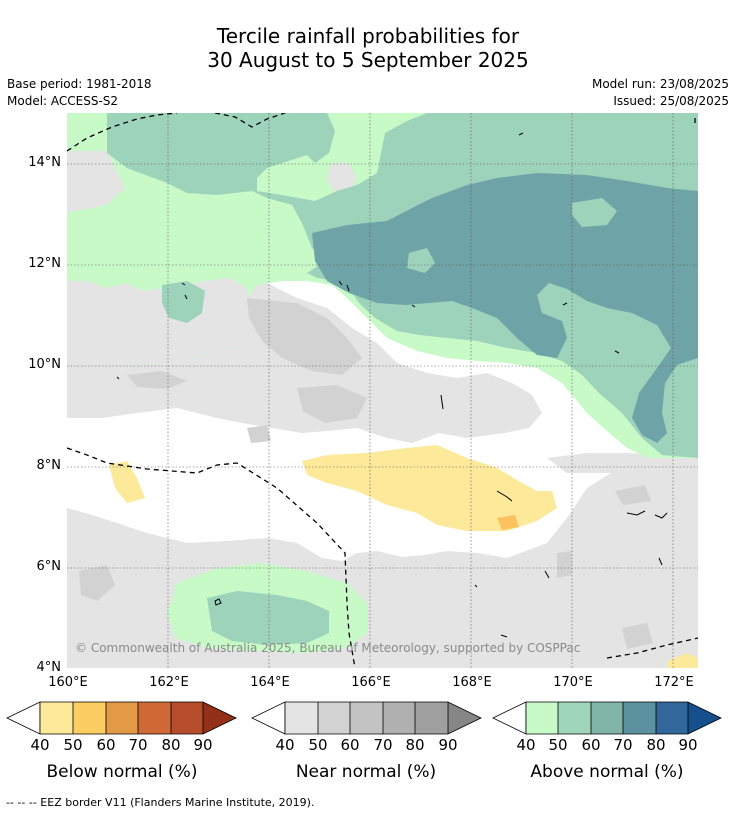 This screenshot has width=736, height=816. What do you see at coordinates (656, 745) in the screenshot?
I see `colorbar-above-tick-80: 80` at bounding box center [656, 745].